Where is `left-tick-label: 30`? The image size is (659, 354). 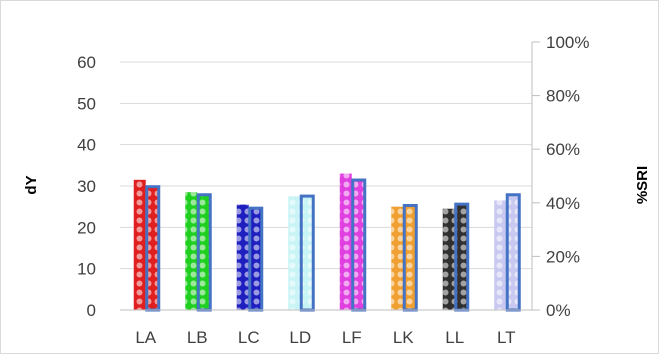
left-tick-label: 30 is located at coordinates (86, 186).